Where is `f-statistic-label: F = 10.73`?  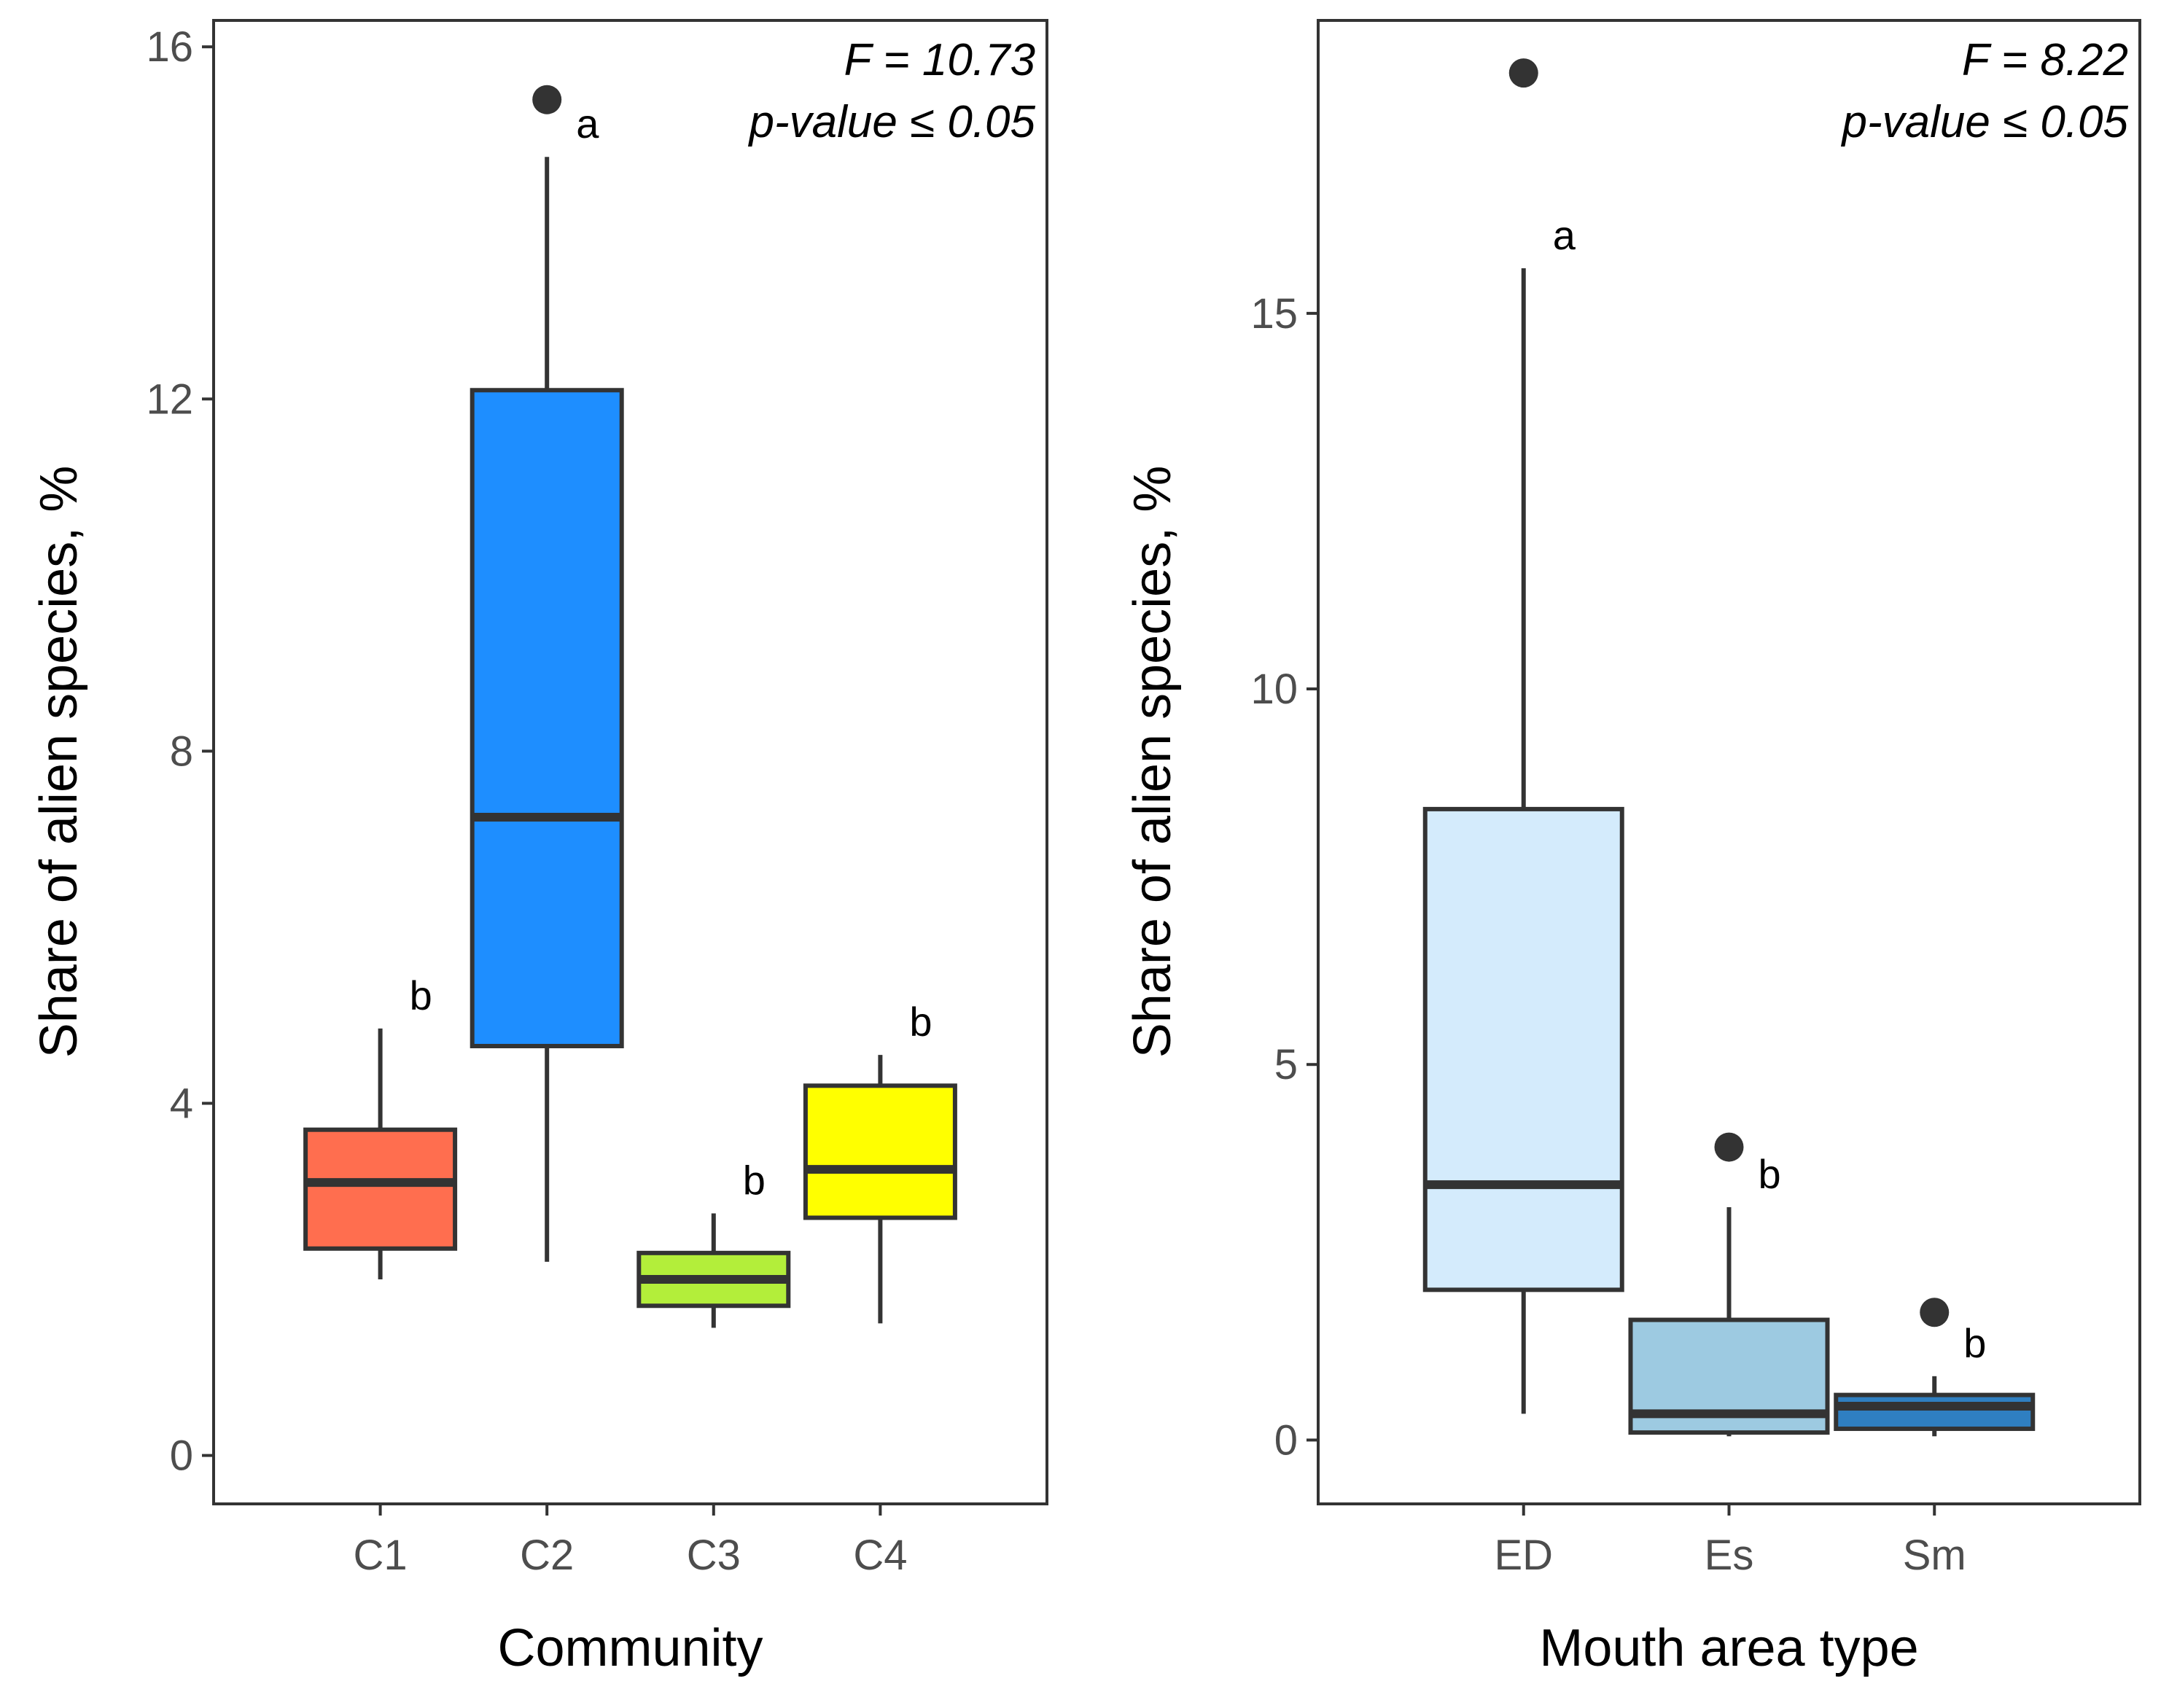
f-statistic-label: F = 10.73 is located at coordinates (939, 60).